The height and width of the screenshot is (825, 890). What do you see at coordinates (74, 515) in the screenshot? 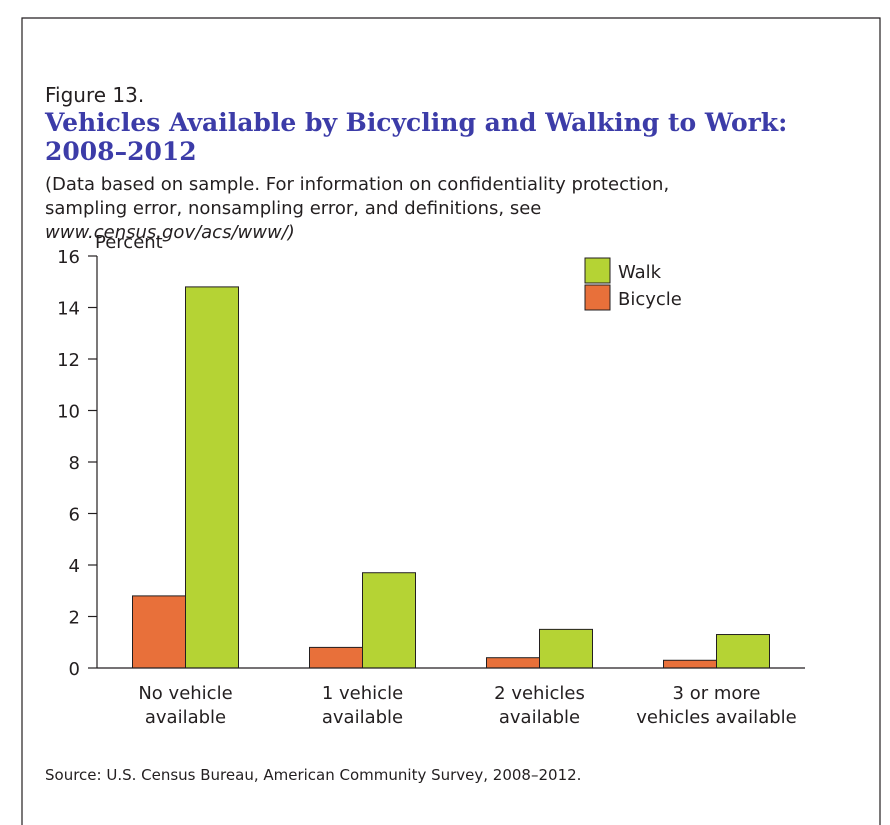
I see `y-tick-label: 6` at bounding box center [74, 515].